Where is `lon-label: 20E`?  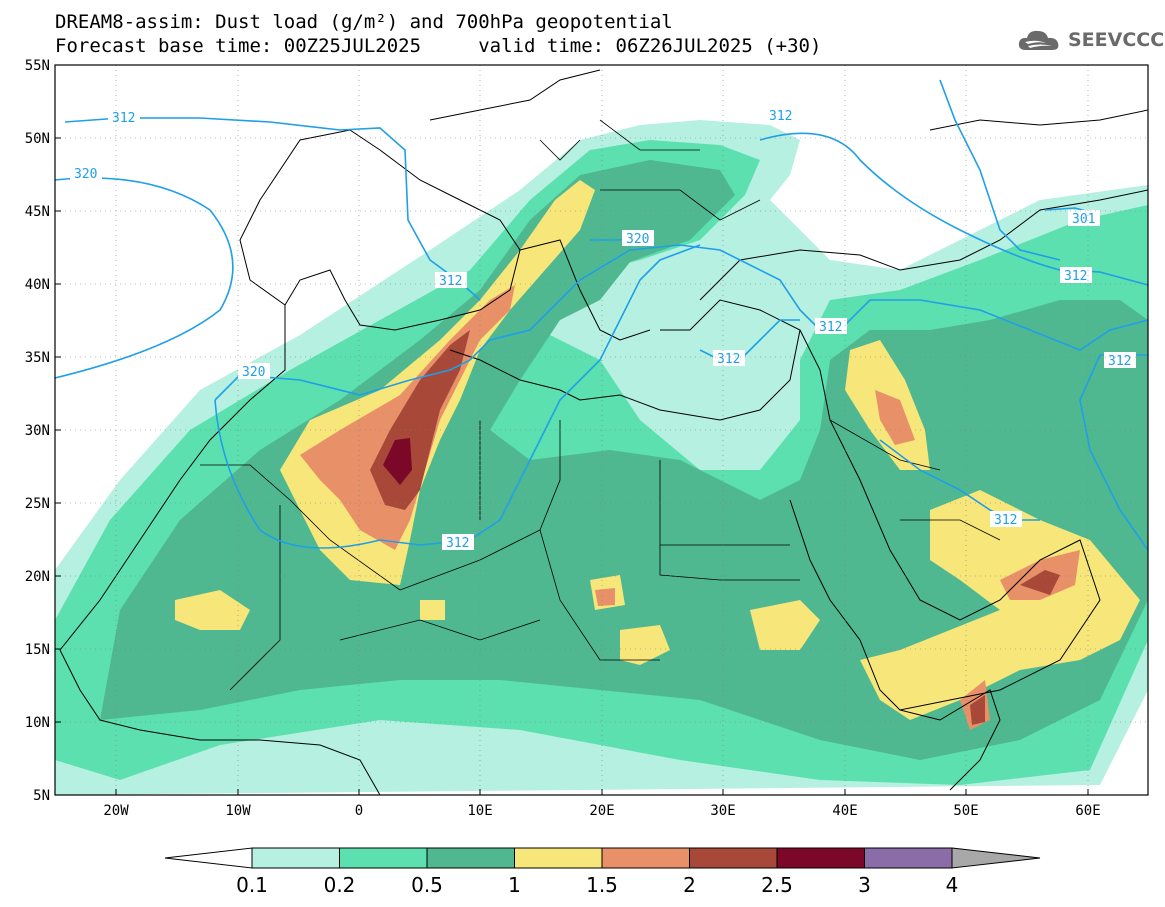 lon-label: 20E is located at coordinates (601, 811).